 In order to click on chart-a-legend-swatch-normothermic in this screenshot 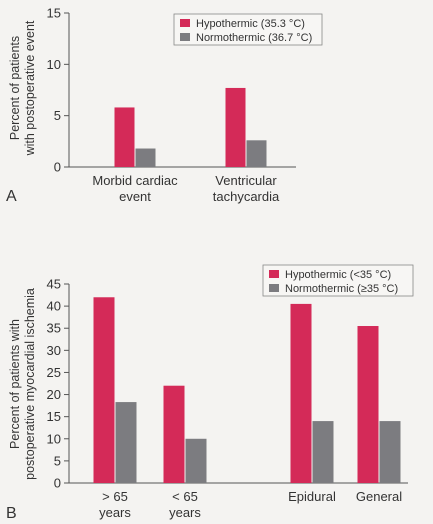, I will do `click(185, 37)`.